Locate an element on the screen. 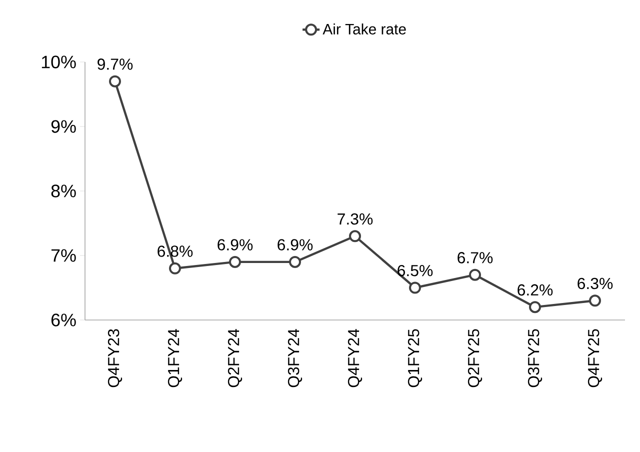 Image resolution: width=640 pixels, height=452 pixels. data-label: 6.7% is located at coordinates (475, 258).